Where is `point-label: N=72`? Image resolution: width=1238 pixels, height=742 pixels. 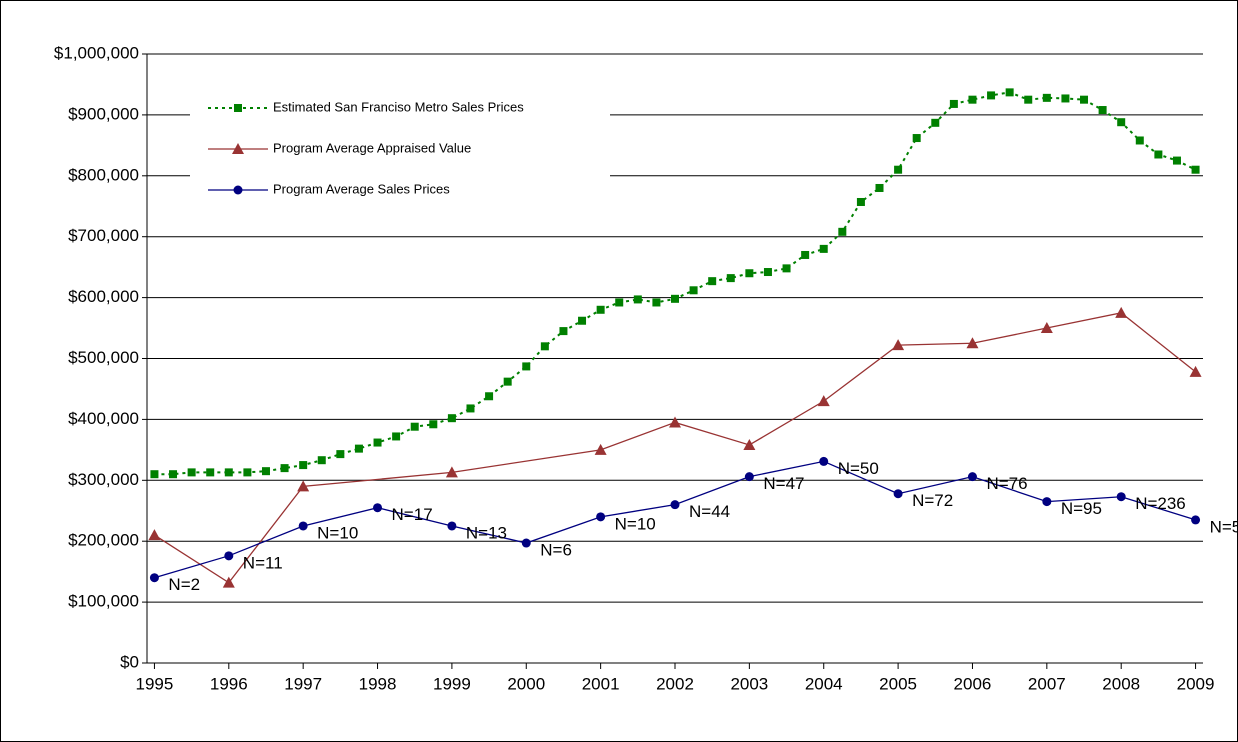 point-label: N=72 is located at coordinates (932, 500).